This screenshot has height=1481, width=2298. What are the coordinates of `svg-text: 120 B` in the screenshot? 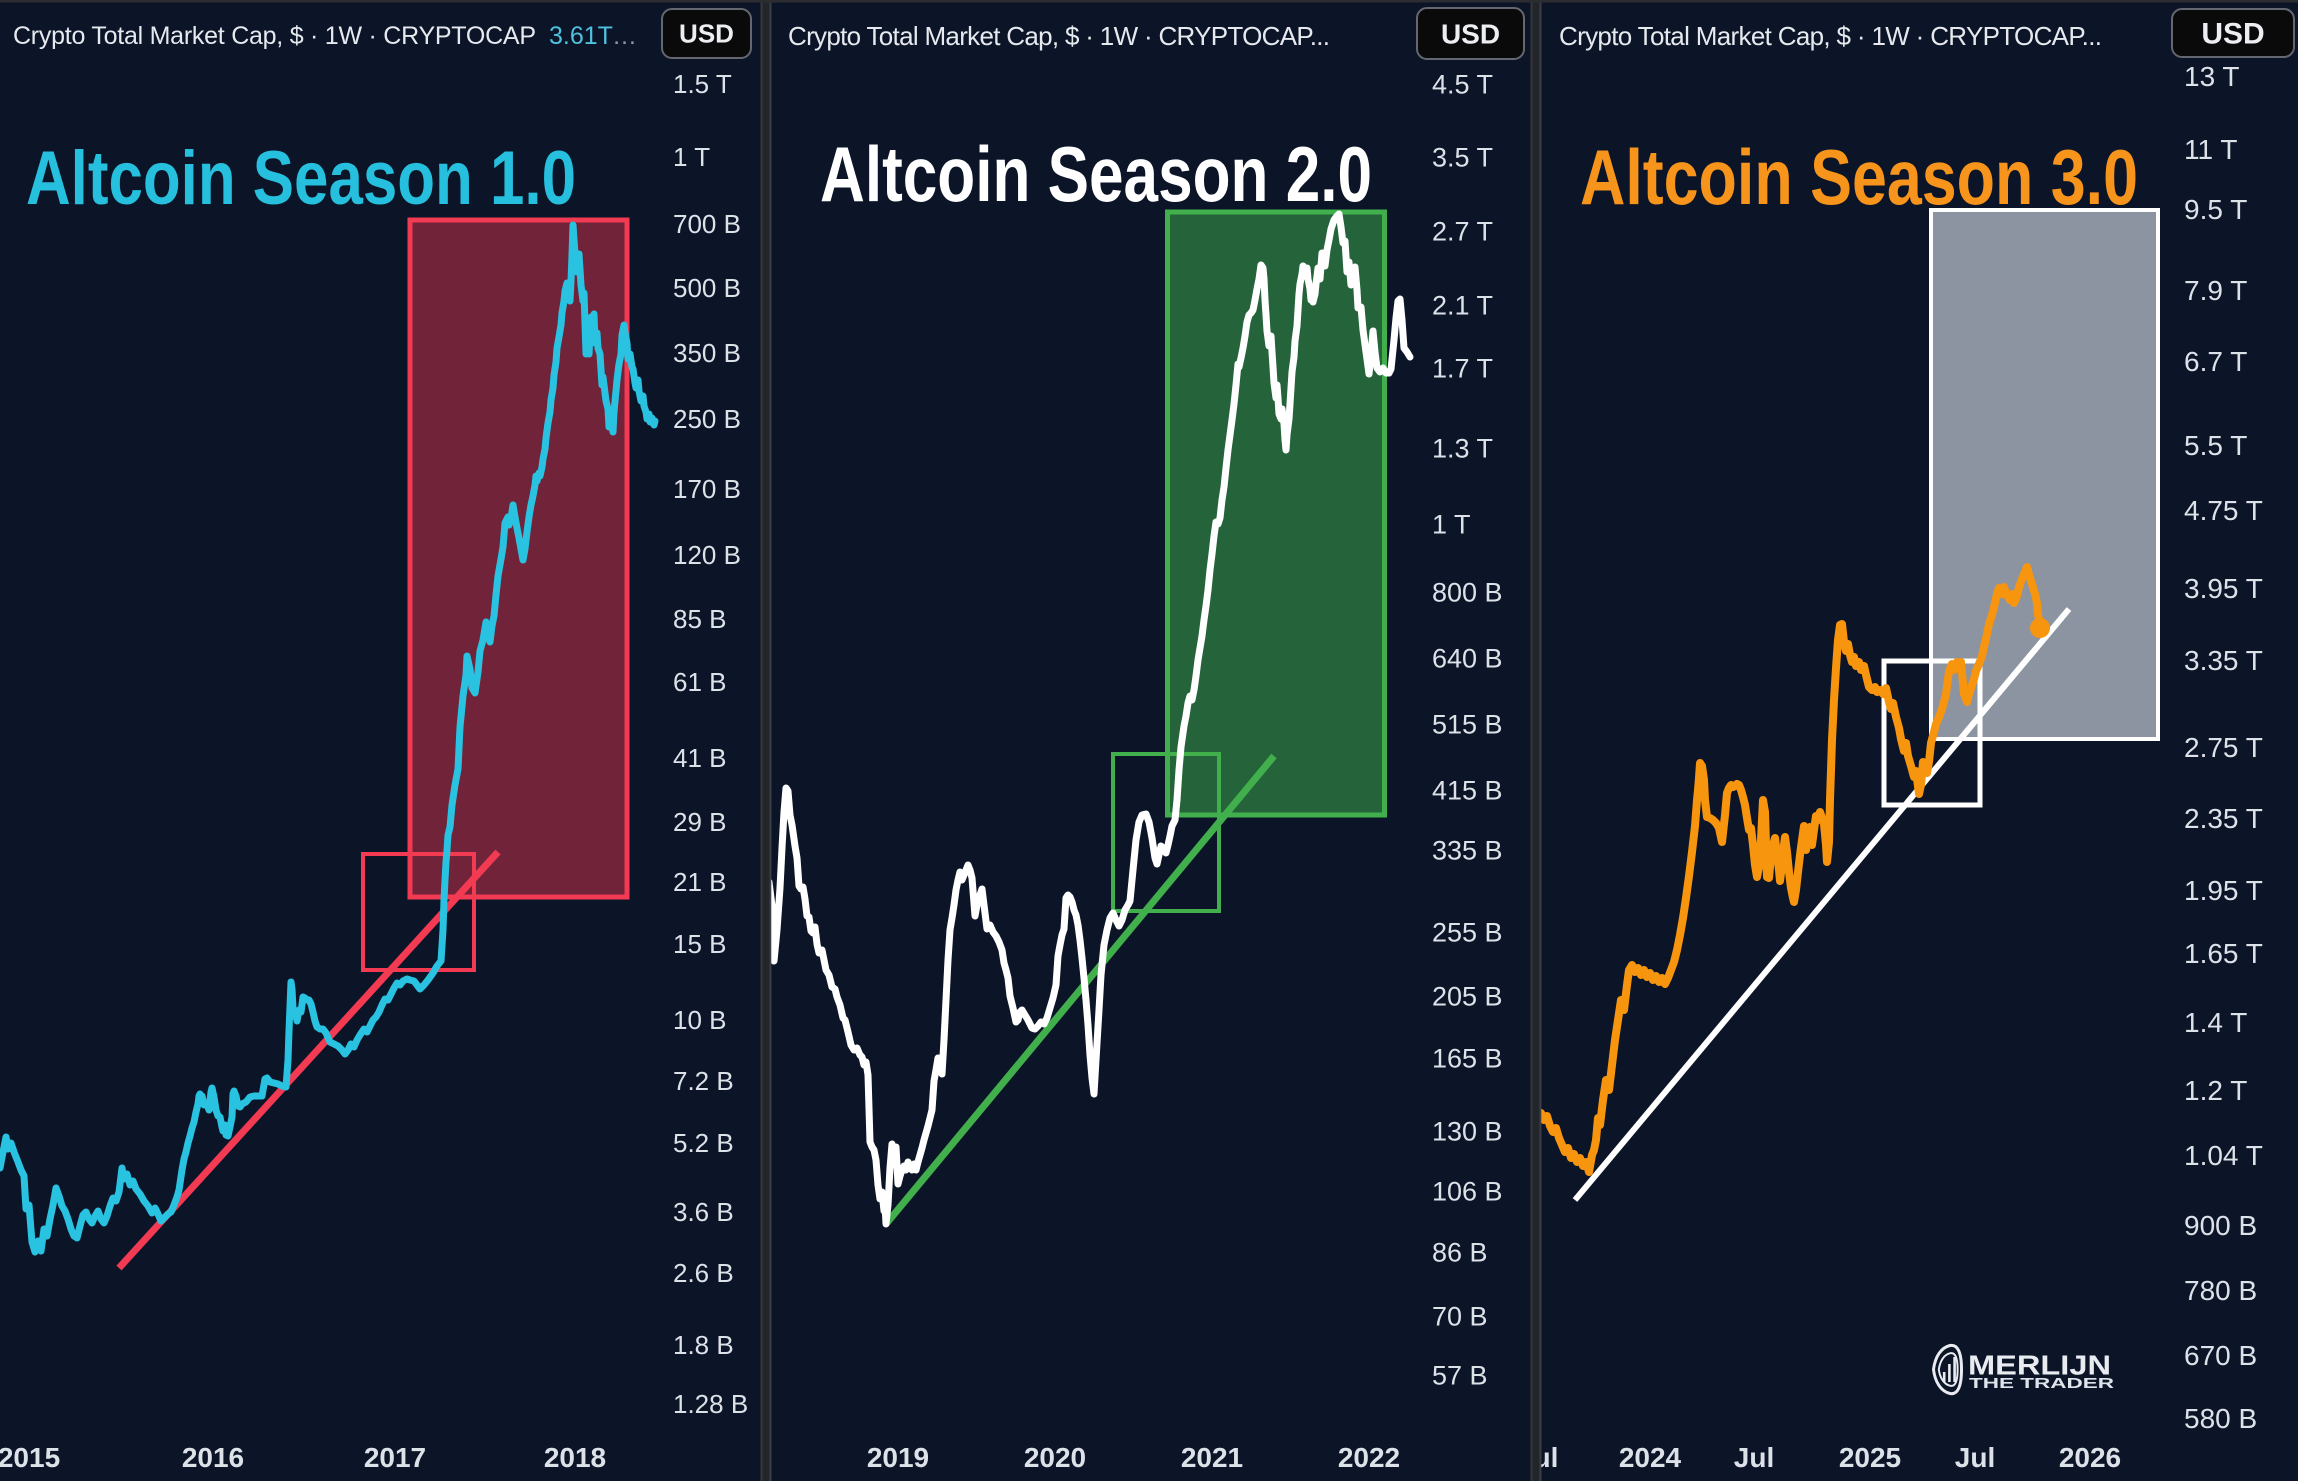 It's located at (707, 555).